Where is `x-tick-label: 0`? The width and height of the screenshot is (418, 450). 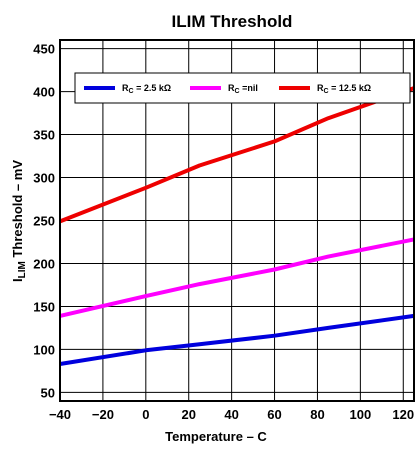 x-tick-label: 0 is located at coordinates (145, 414).